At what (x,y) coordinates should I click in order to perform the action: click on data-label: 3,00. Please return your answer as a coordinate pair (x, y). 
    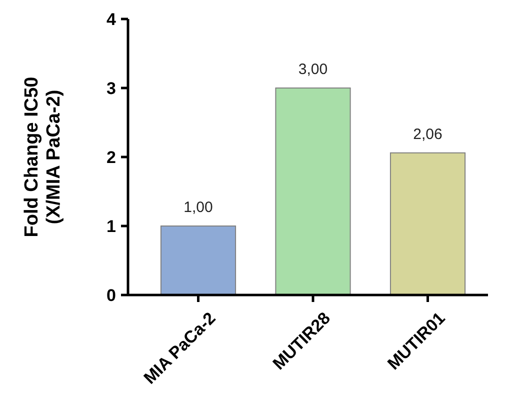
    Looking at the image, I should click on (313, 69).